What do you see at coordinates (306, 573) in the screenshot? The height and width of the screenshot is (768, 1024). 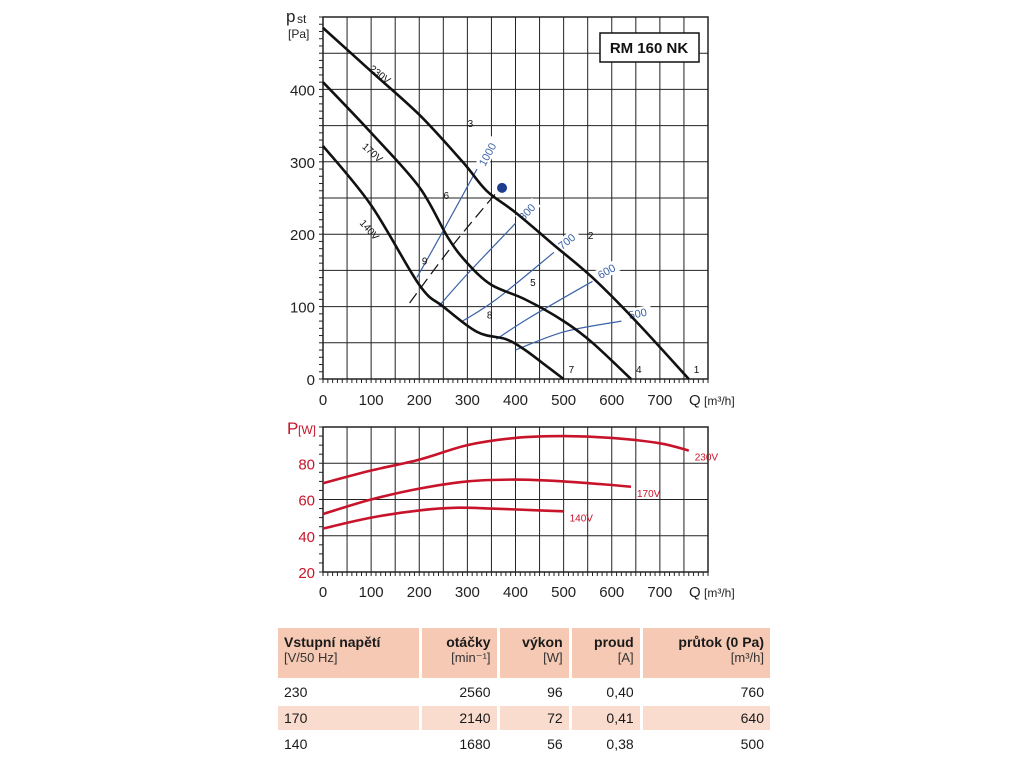 I see `y-tick-label: 20` at bounding box center [306, 573].